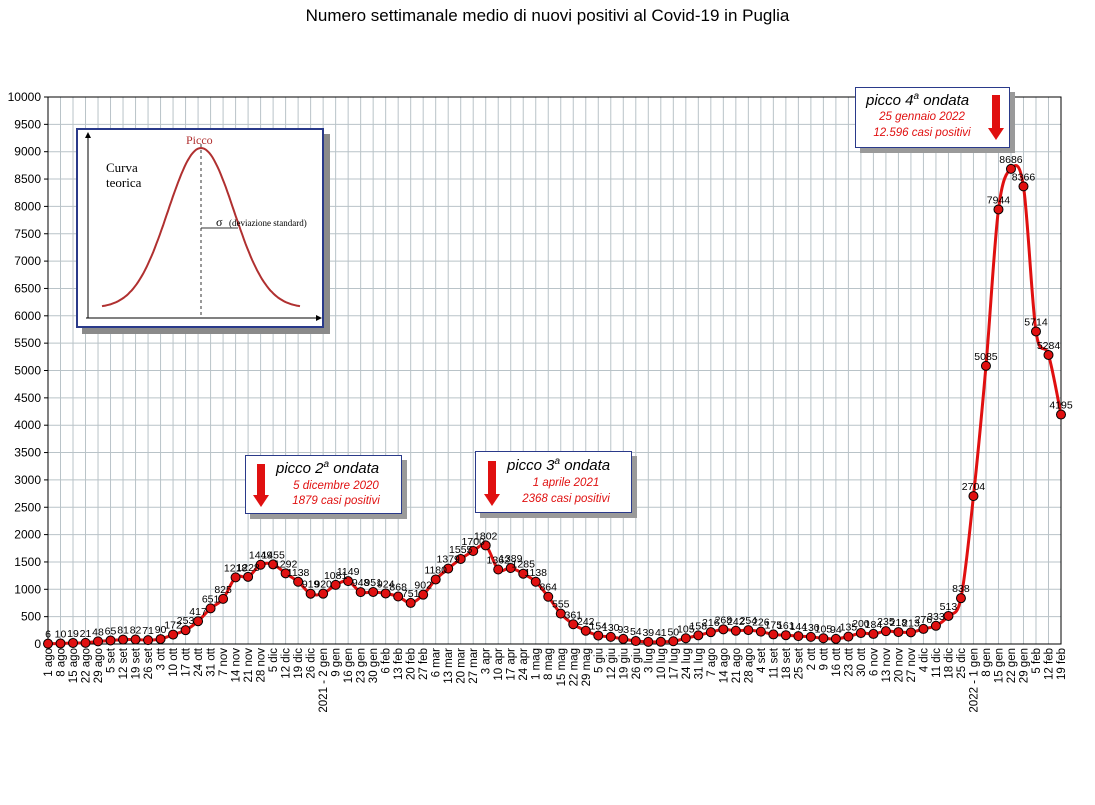 This screenshot has width=1095, height=805. Describe the element at coordinates (27, 261) in the screenshot. I see `y-tick-label: 7000` at that location.